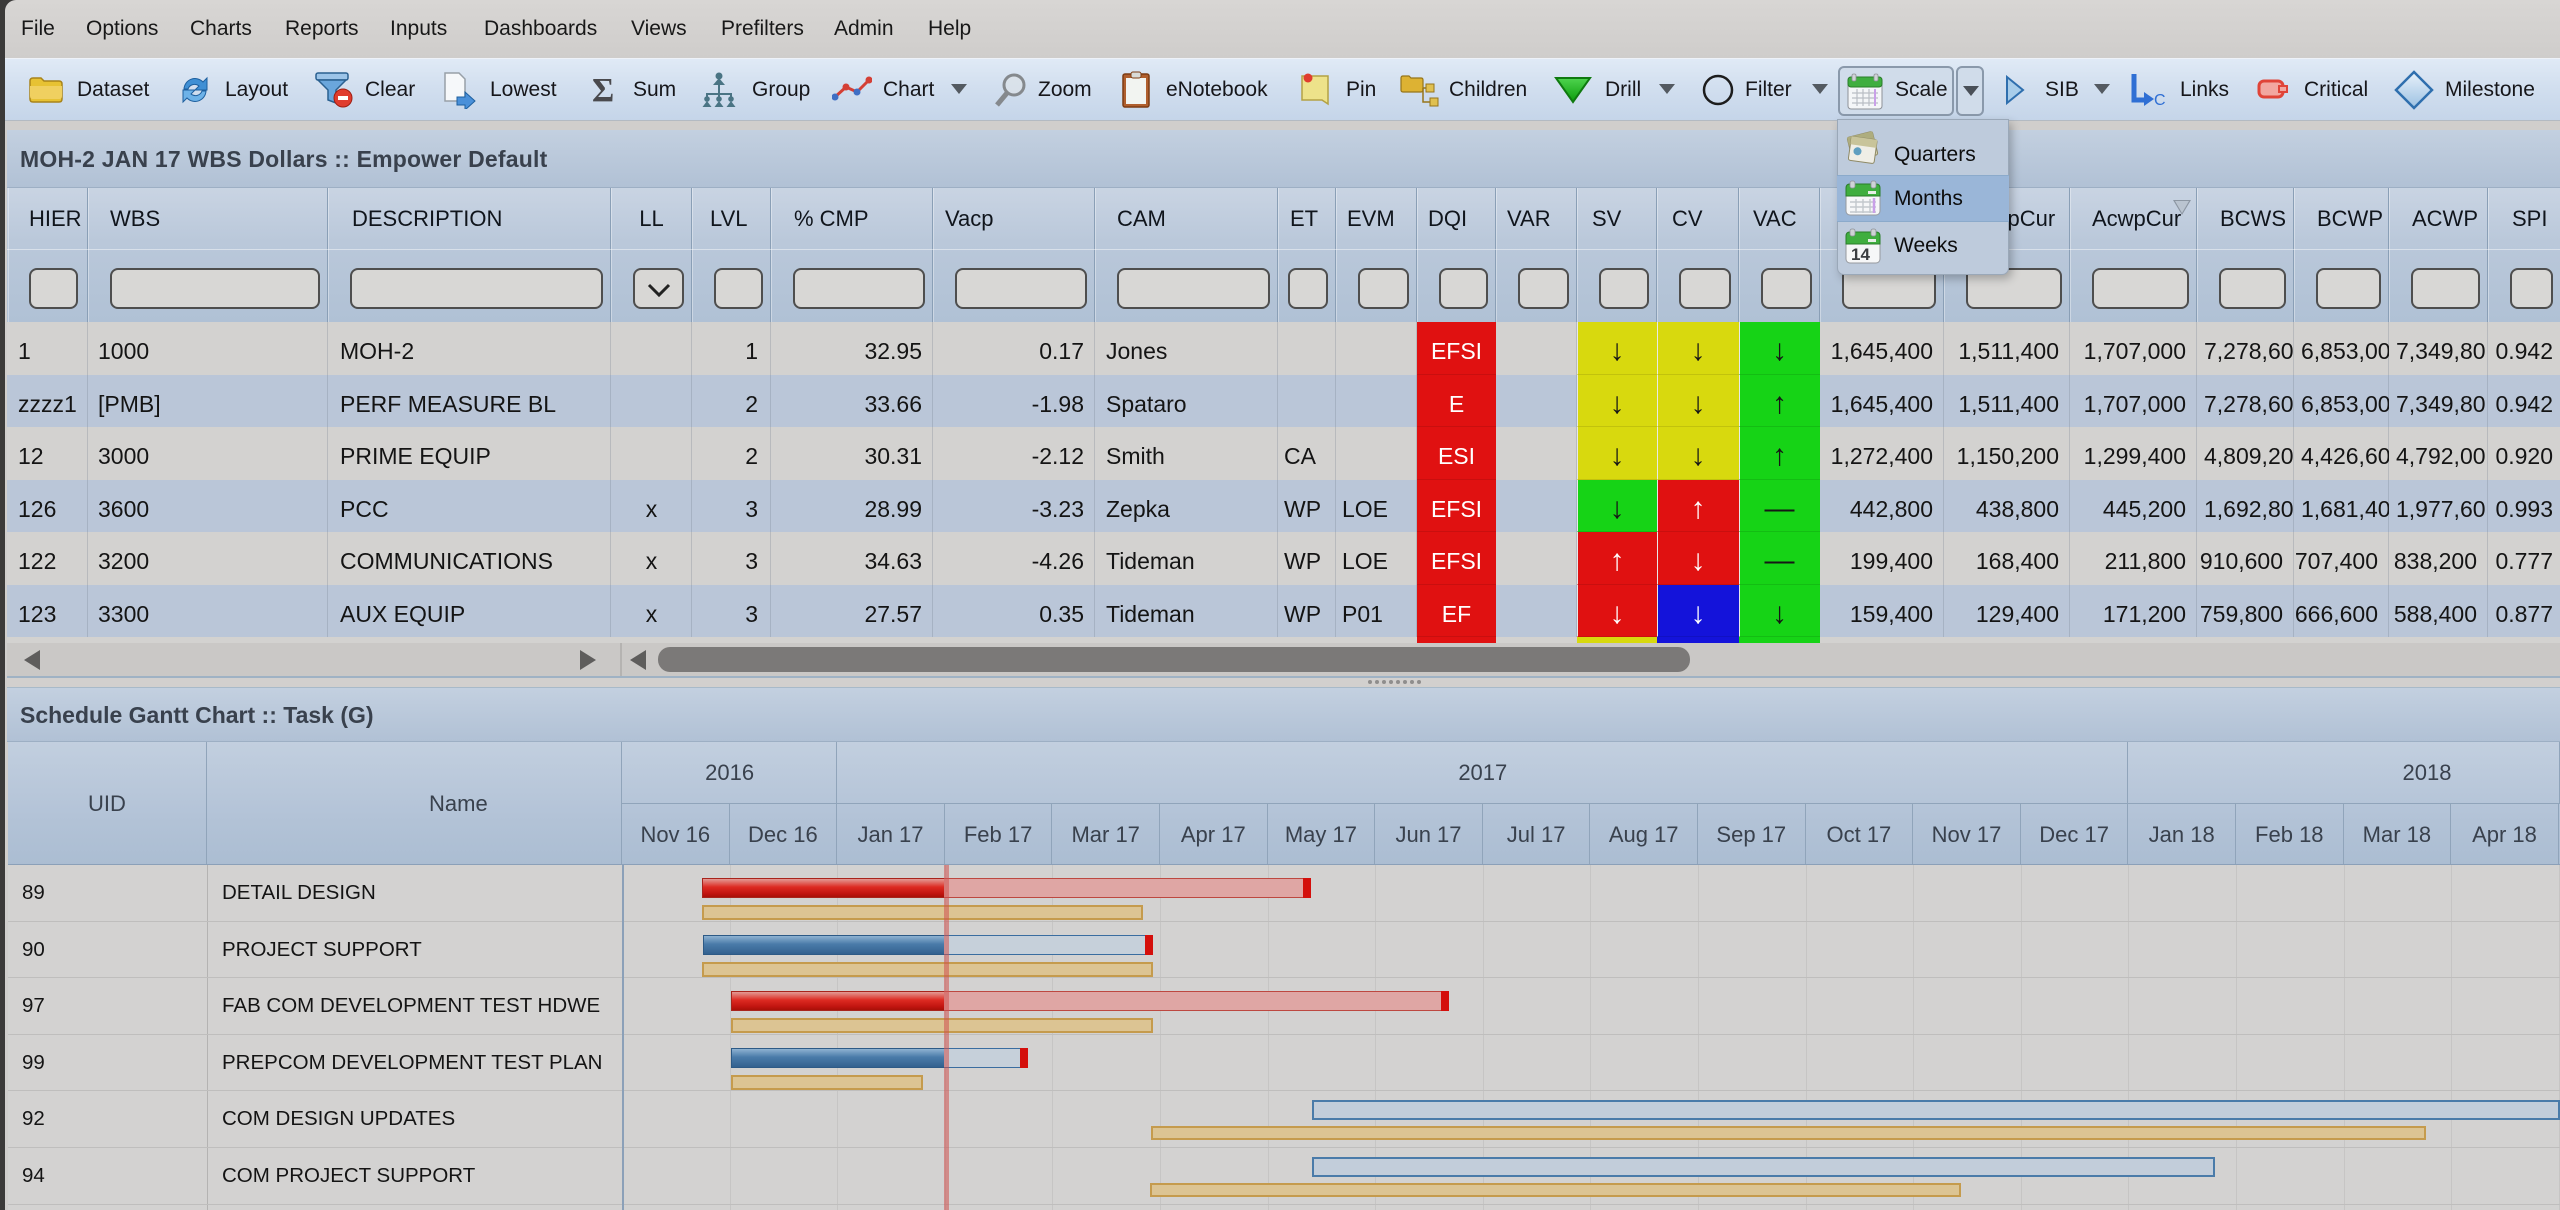 This screenshot has width=2560, height=1210. Describe the element at coordinates (1860, 254) in the screenshot. I see `svg-text: 14` at that location.